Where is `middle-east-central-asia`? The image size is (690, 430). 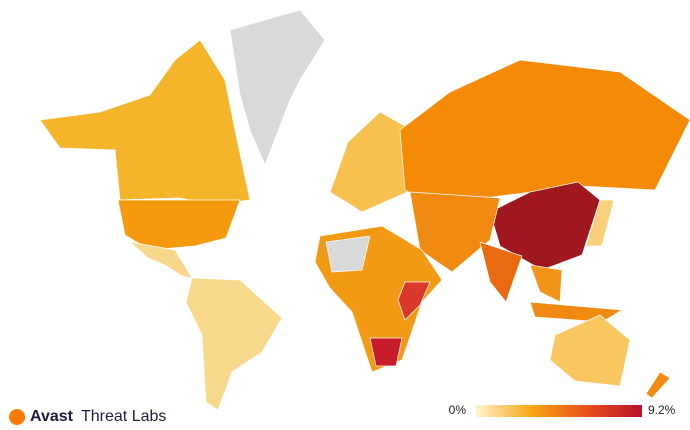
middle-east-central-asia is located at coordinates (455, 232).